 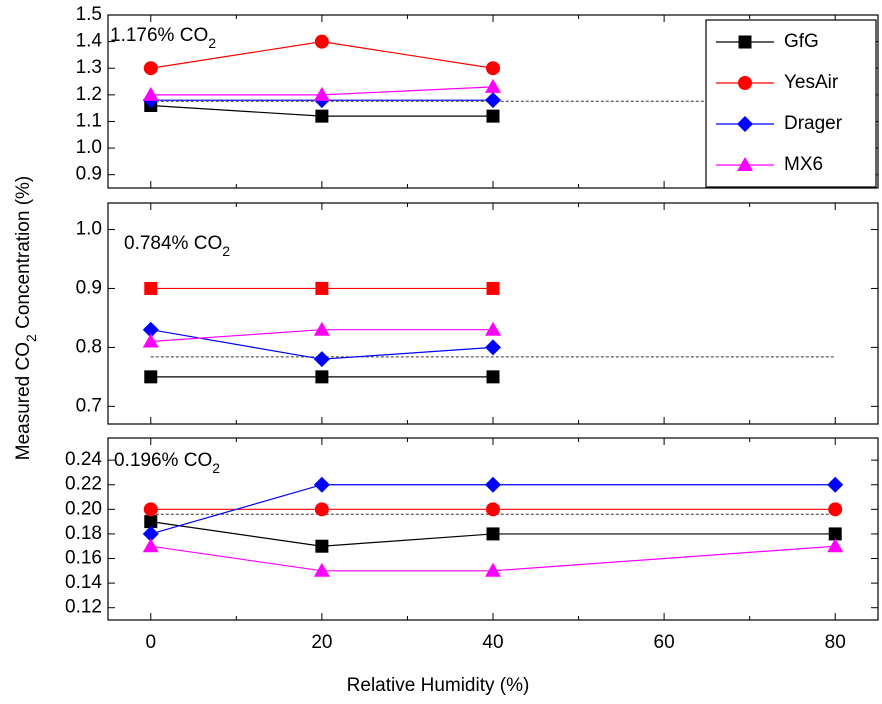 What do you see at coordinates (803, 164) in the screenshot?
I see `legend-label: MX6` at bounding box center [803, 164].